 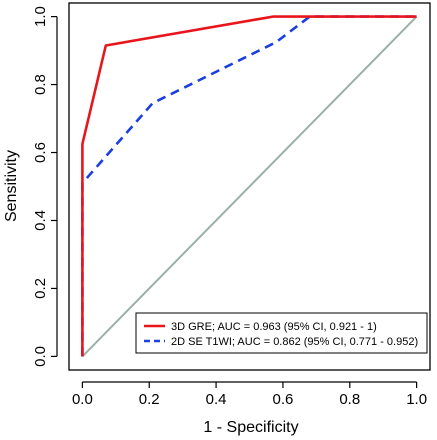 What do you see at coordinates (45, 186) in the screenshot?
I see `y-axis: 0.0 0.2 0.4 0.6 0.8 1.0` at bounding box center [45, 186].